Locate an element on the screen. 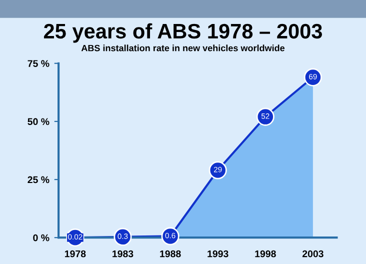 The height and width of the screenshot is (264, 366). x-tick-label: 1993 is located at coordinates (218, 254).